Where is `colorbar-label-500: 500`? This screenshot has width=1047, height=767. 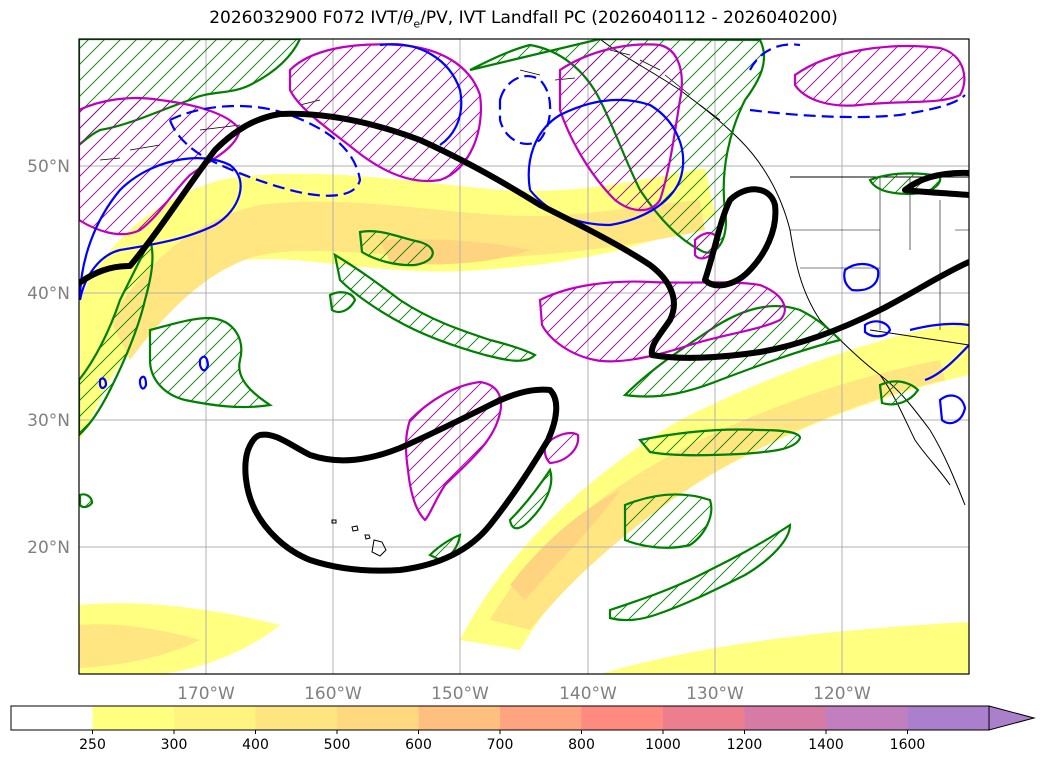
colorbar-label-500: 500 is located at coordinates (337, 745).